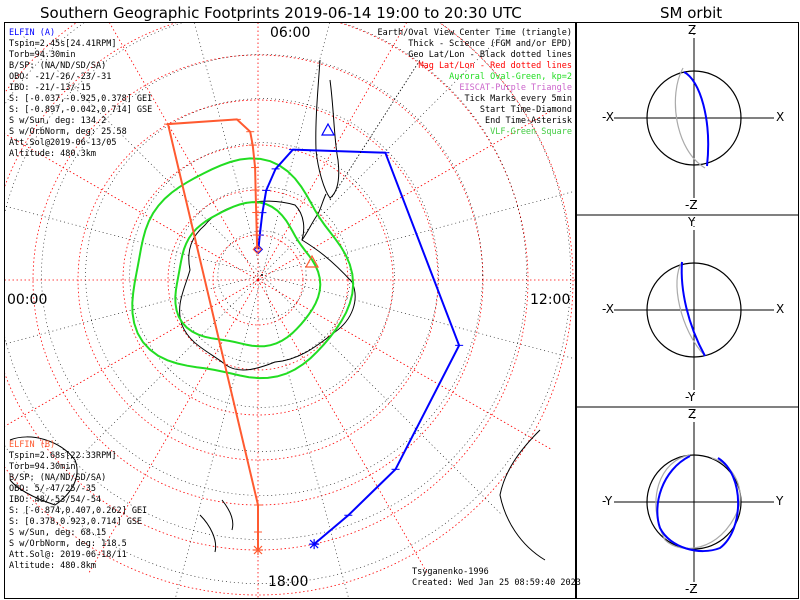 The image size is (800, 600). I want to click on elfin-b-name: ELFIN (B), so click(32, 445).